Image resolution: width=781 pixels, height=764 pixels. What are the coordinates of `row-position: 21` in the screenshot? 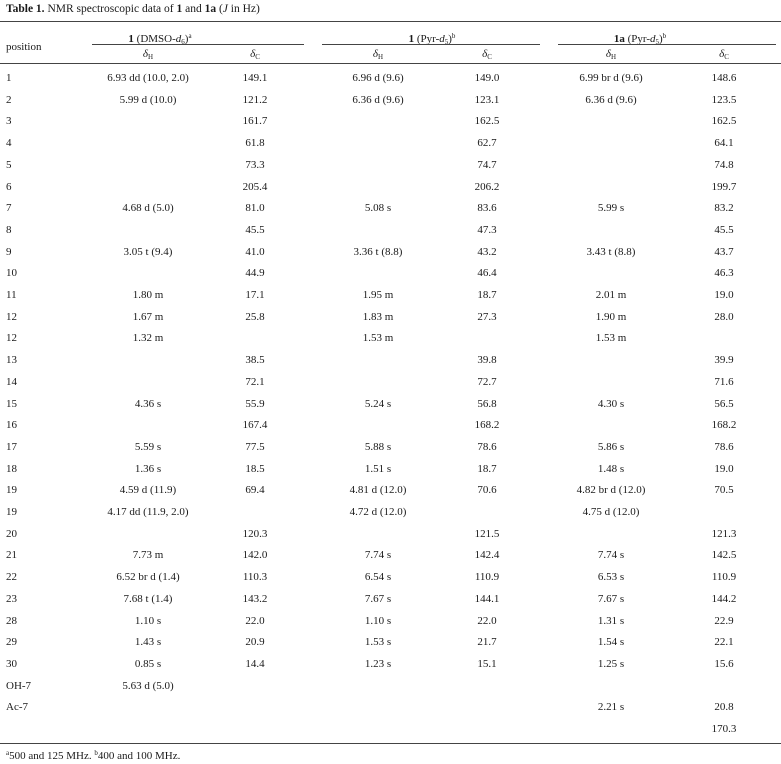 It's located at (11, 555).